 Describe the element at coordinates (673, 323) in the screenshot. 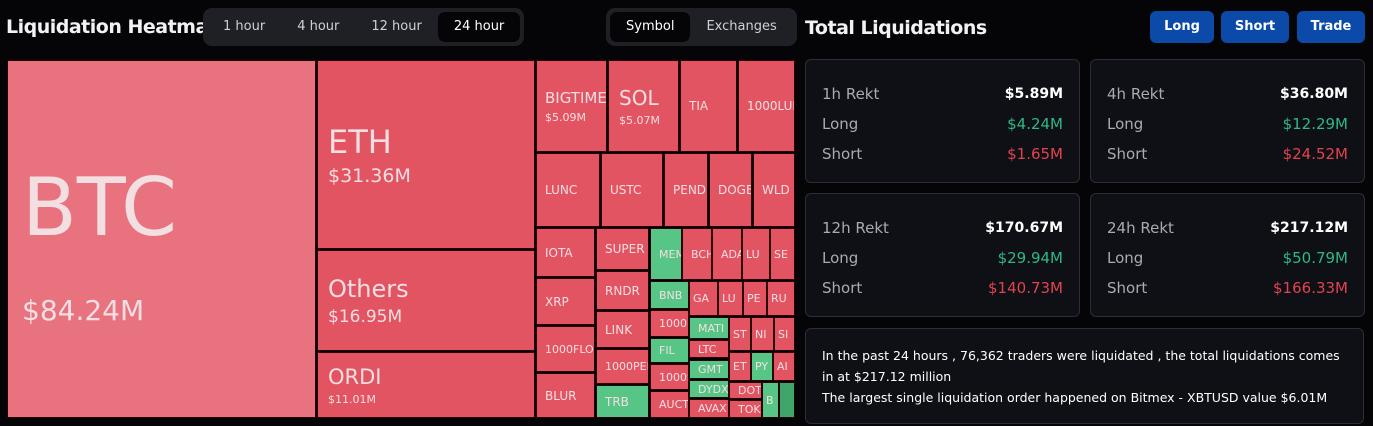

I see `tile-symbol: 1000B` at that location.